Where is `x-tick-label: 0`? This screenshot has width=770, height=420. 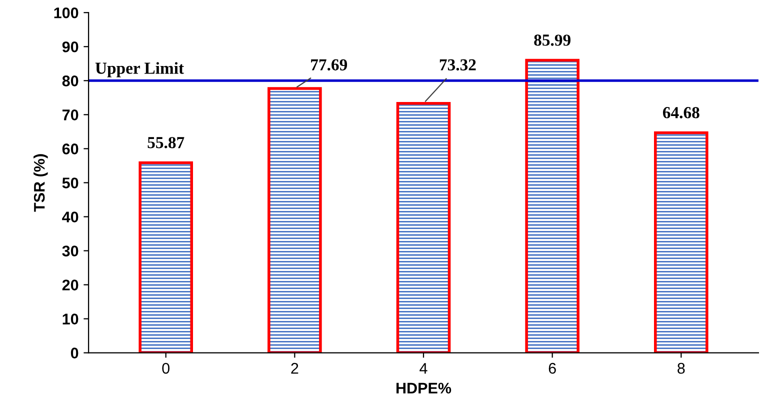
x-tick-label: 0 is located at coordinates (166, 368).